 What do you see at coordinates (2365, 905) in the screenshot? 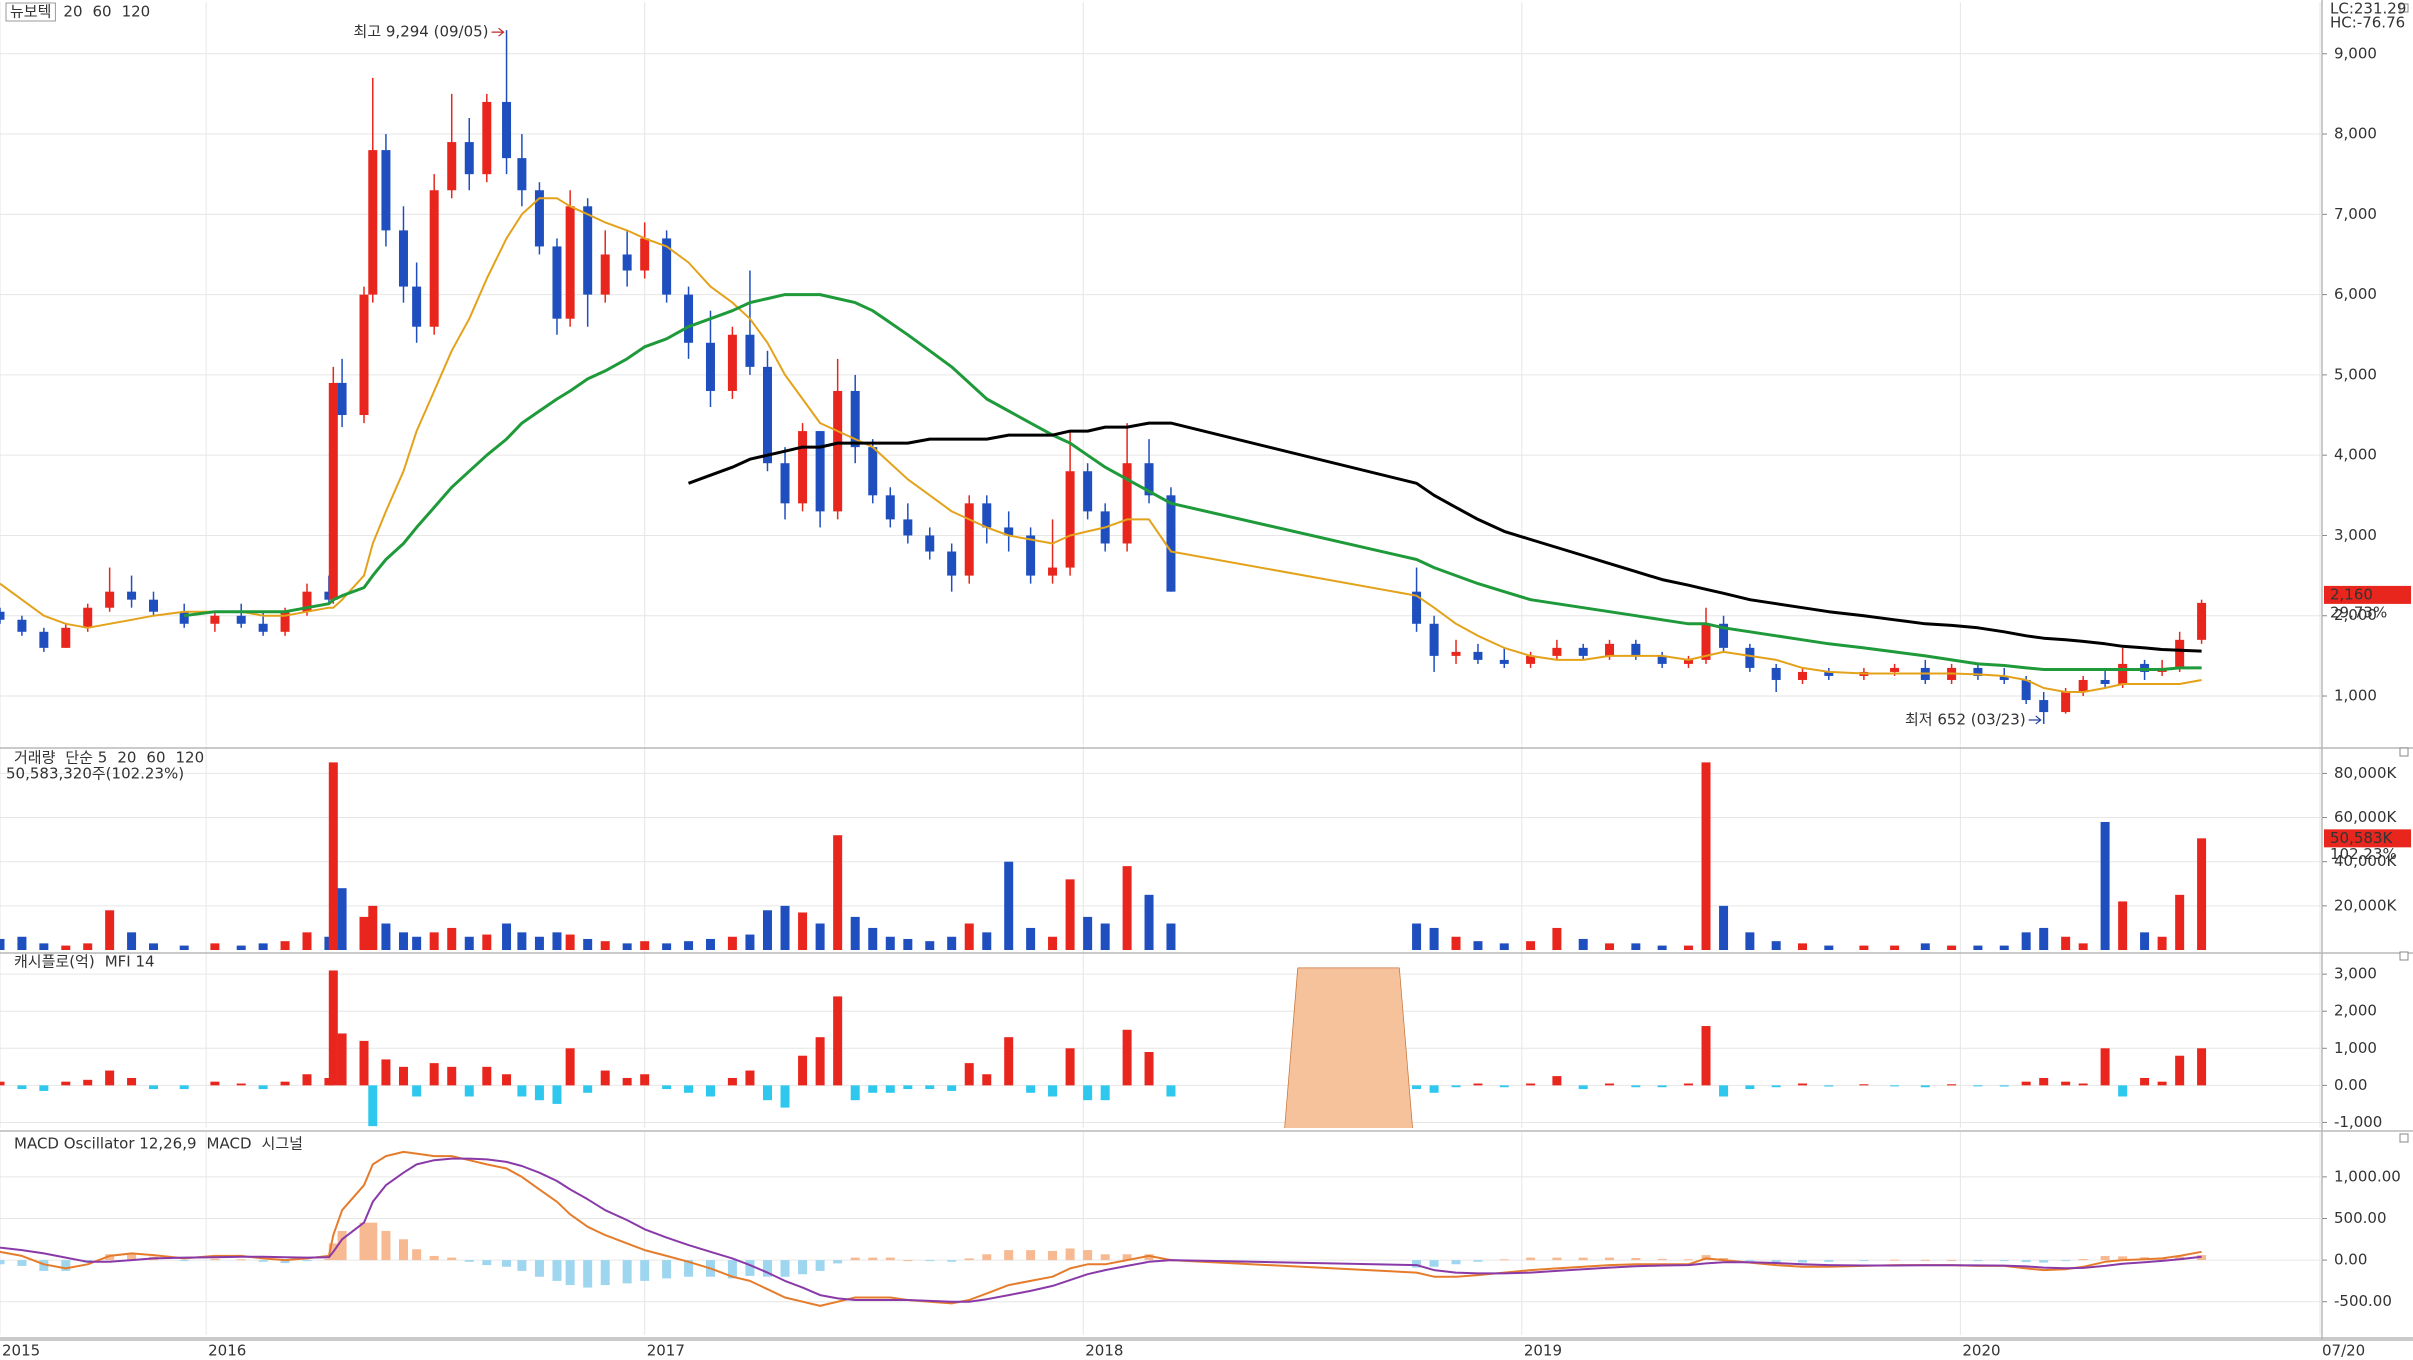
I see `y-tick-label: 20,000K` at bounding box center [2365, 905].